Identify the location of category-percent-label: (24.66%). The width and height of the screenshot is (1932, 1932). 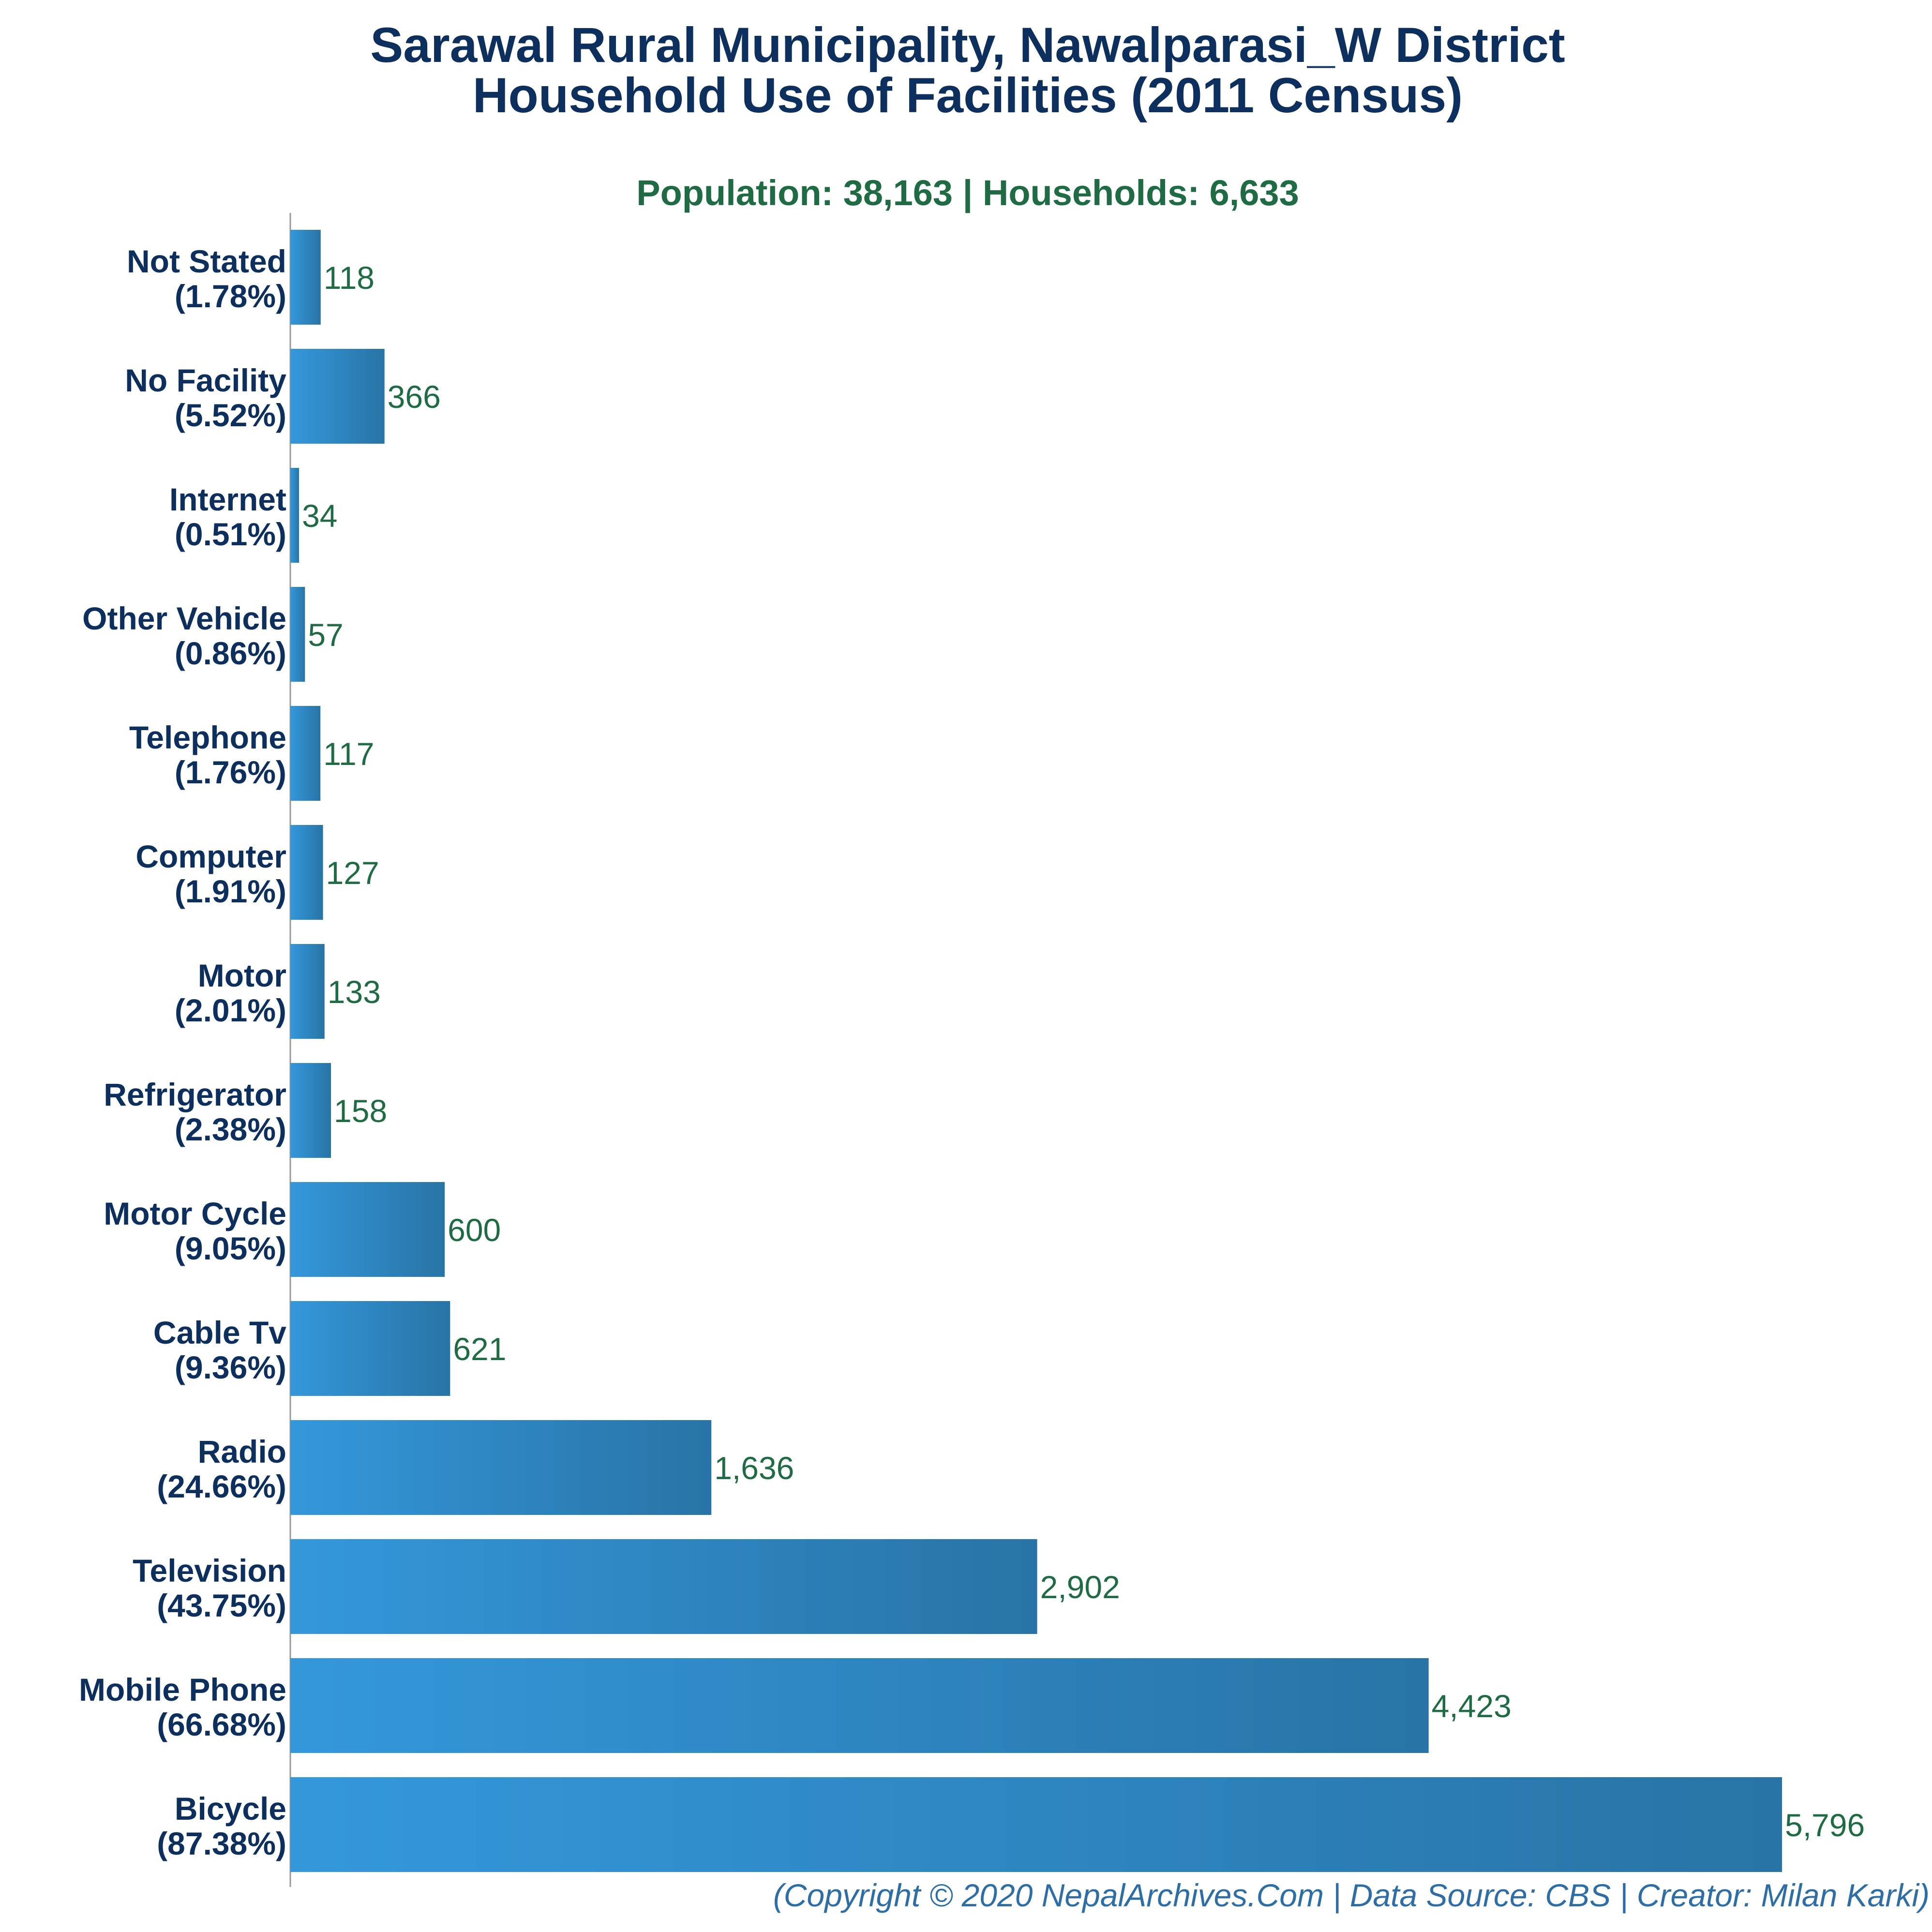
(221, 1486).